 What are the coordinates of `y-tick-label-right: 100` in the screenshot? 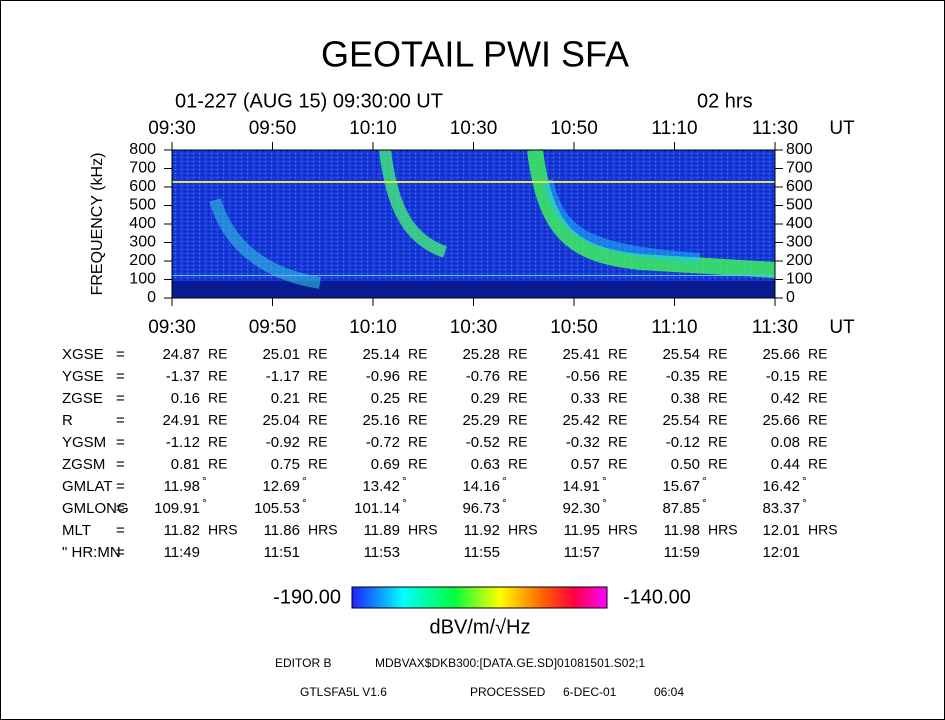 It's located at (799, 279).